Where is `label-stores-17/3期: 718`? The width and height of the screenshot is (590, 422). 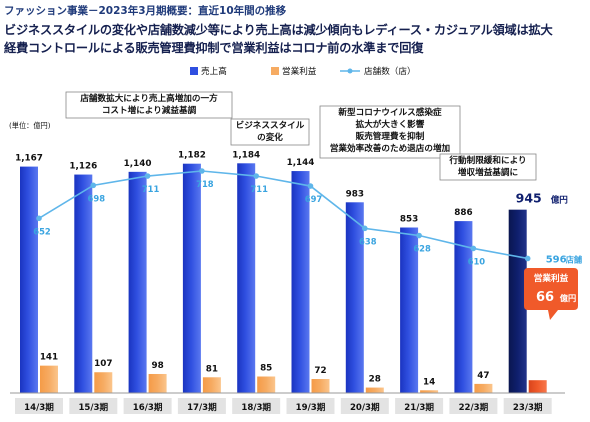
label-stores-17/3期: 718 is located at coordinates (205, 184).